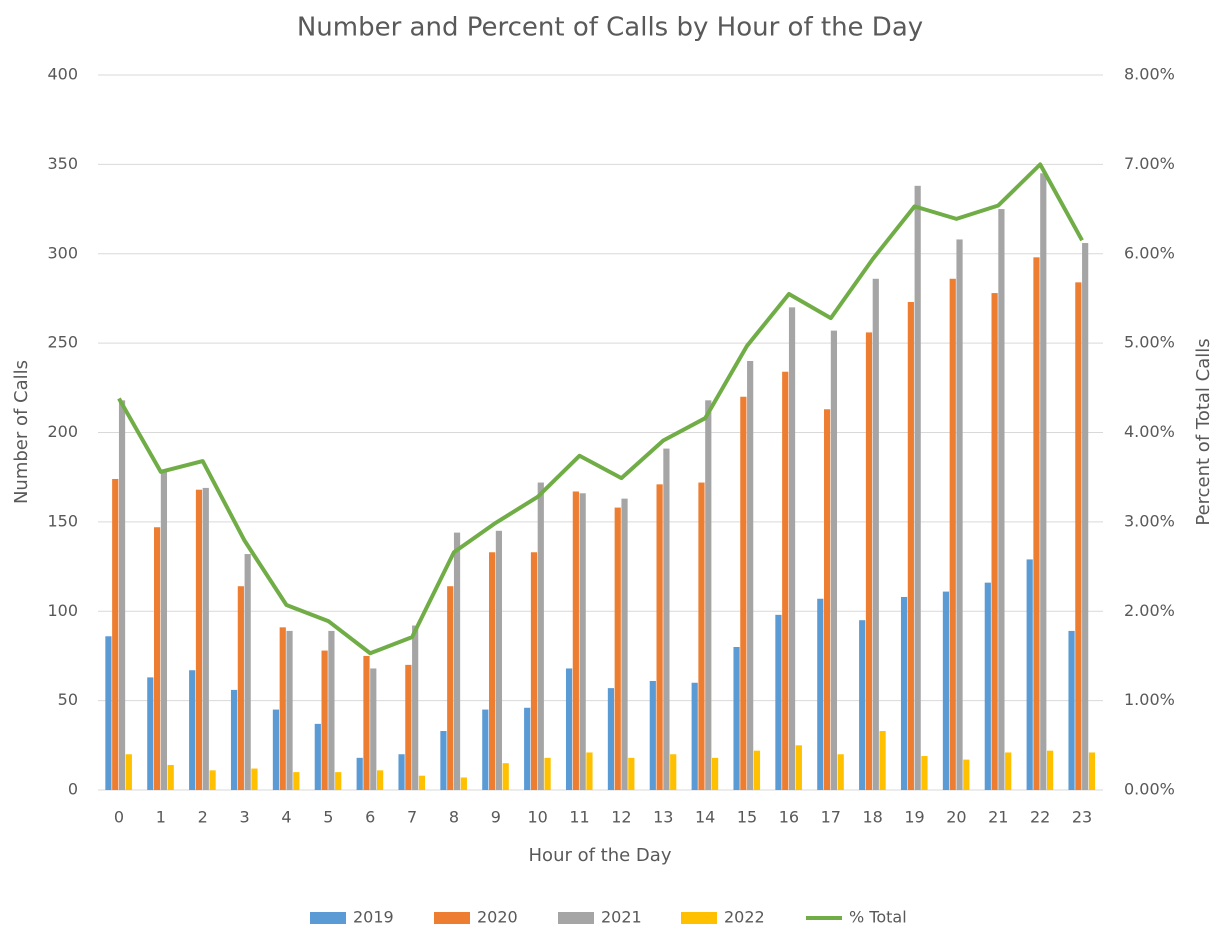 The image size is (1216, 930). Describe the element at coordinates (744, 917) in the screenshot. I see `legend-label: 2022` at that location.